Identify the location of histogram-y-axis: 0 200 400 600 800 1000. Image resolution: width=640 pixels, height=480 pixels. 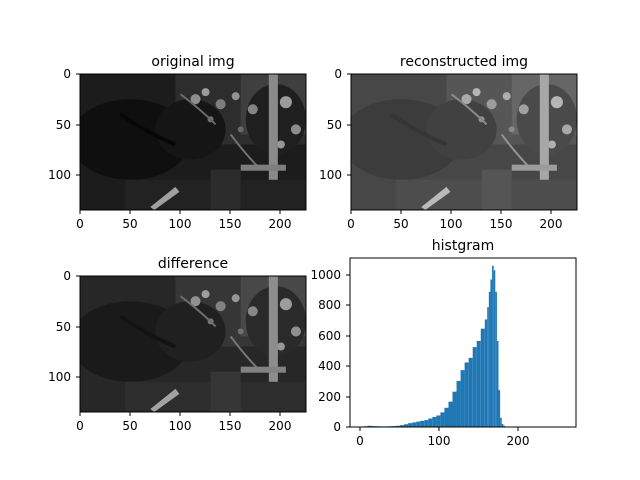
(330, 351).